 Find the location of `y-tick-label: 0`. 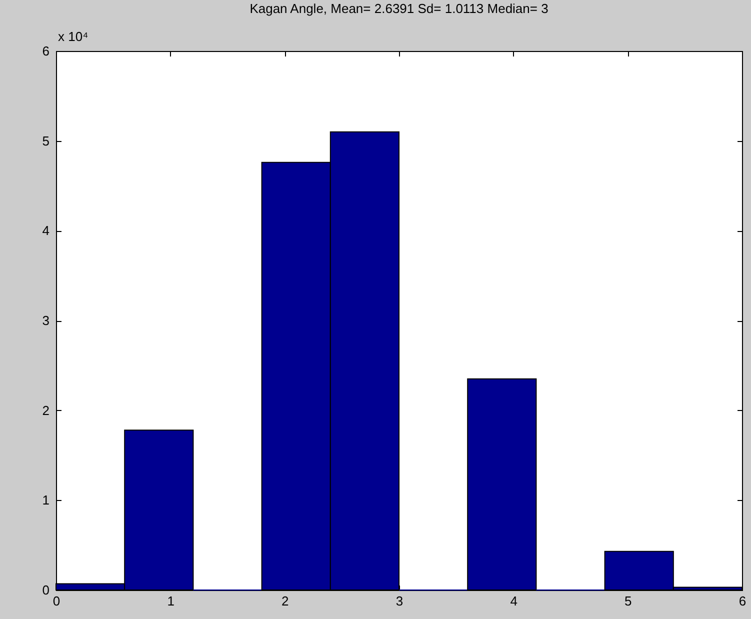

y-tick-label: 0 is located at coordinates (46, 590).